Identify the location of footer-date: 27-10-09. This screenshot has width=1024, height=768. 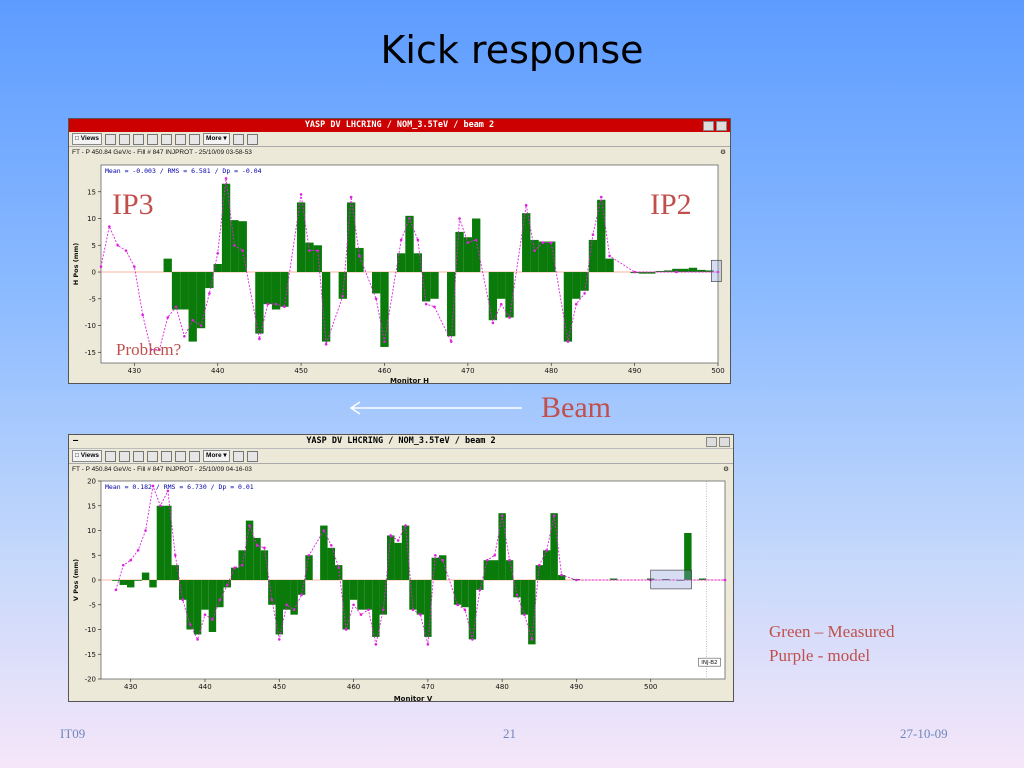
(924, 733).